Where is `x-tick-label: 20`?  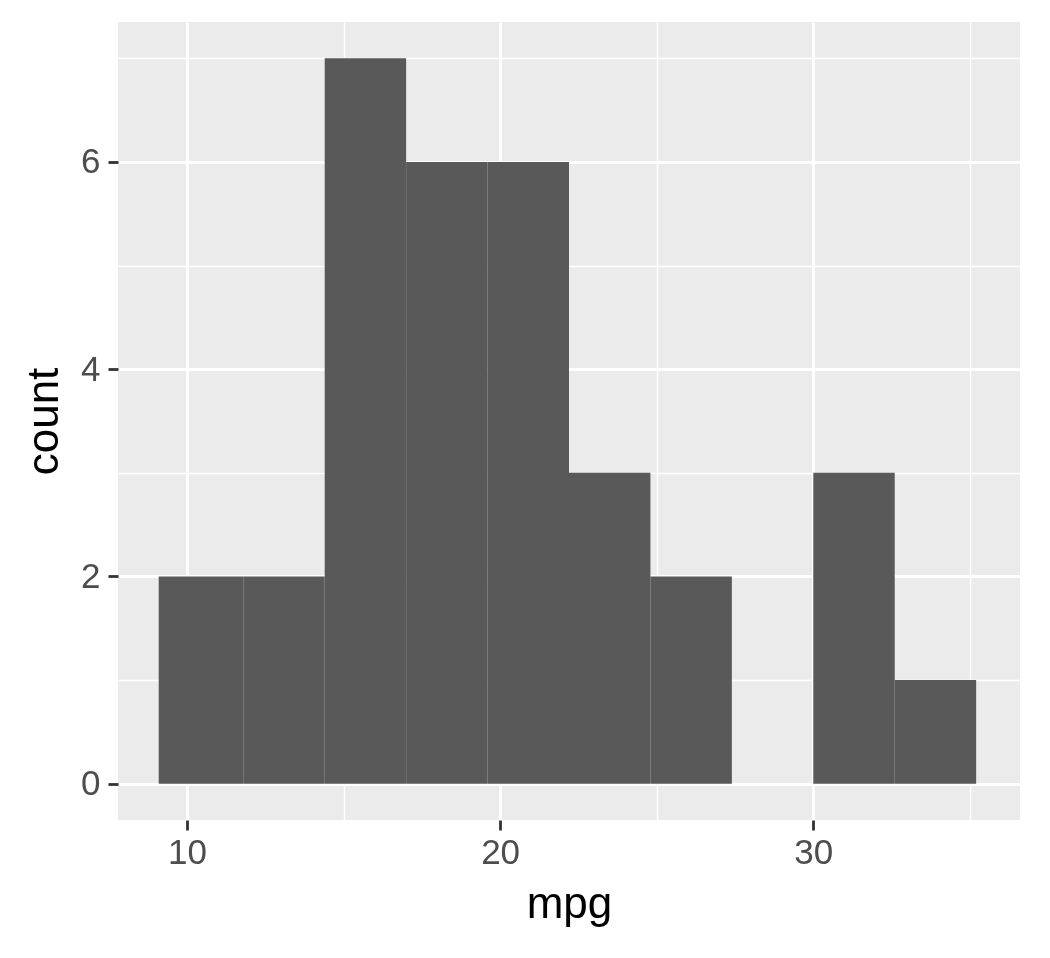
x-tick-label: 20 is located at coordinates (501, 851).